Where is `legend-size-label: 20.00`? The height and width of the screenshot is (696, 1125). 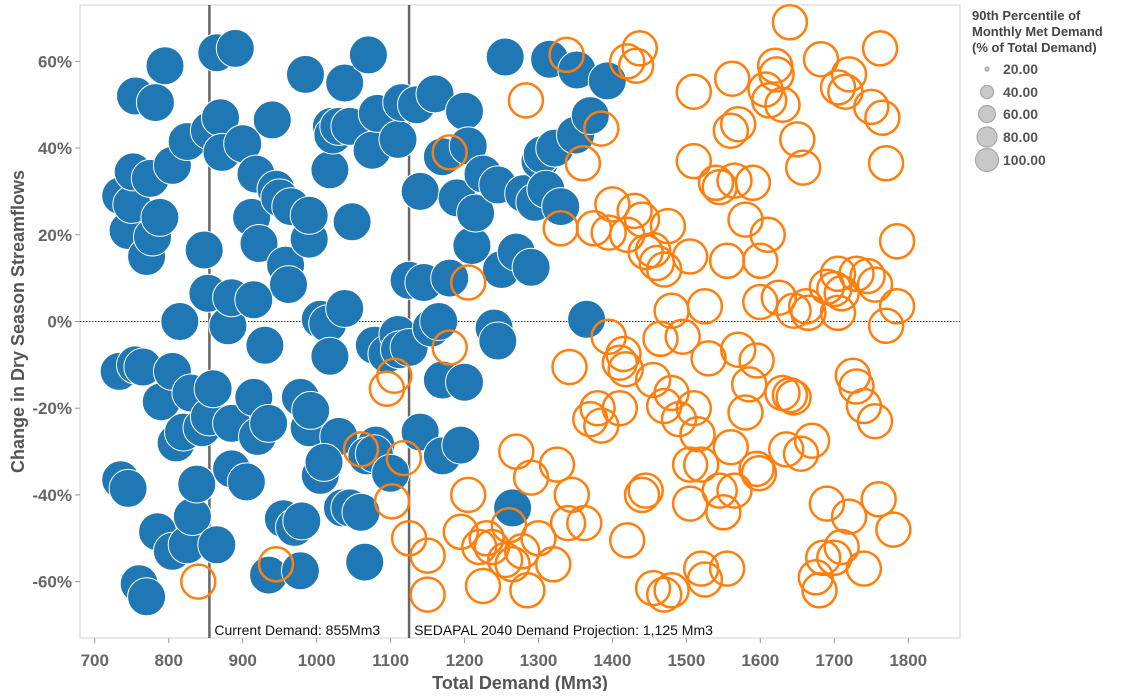 legend-size-label: 20.00 is located at coordinates (1020, 69).